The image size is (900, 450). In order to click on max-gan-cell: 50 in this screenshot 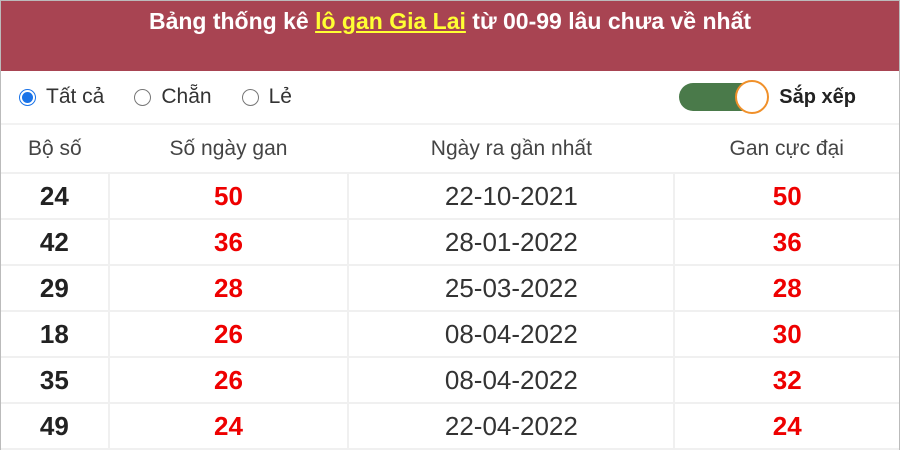, I will do `click(786, 196)`.